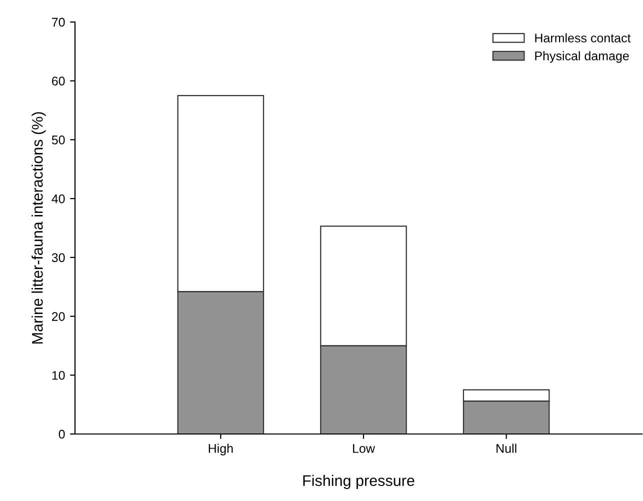 The image size is (643, 501). I want to click on y-tick-label: 70, so click(58, 22).